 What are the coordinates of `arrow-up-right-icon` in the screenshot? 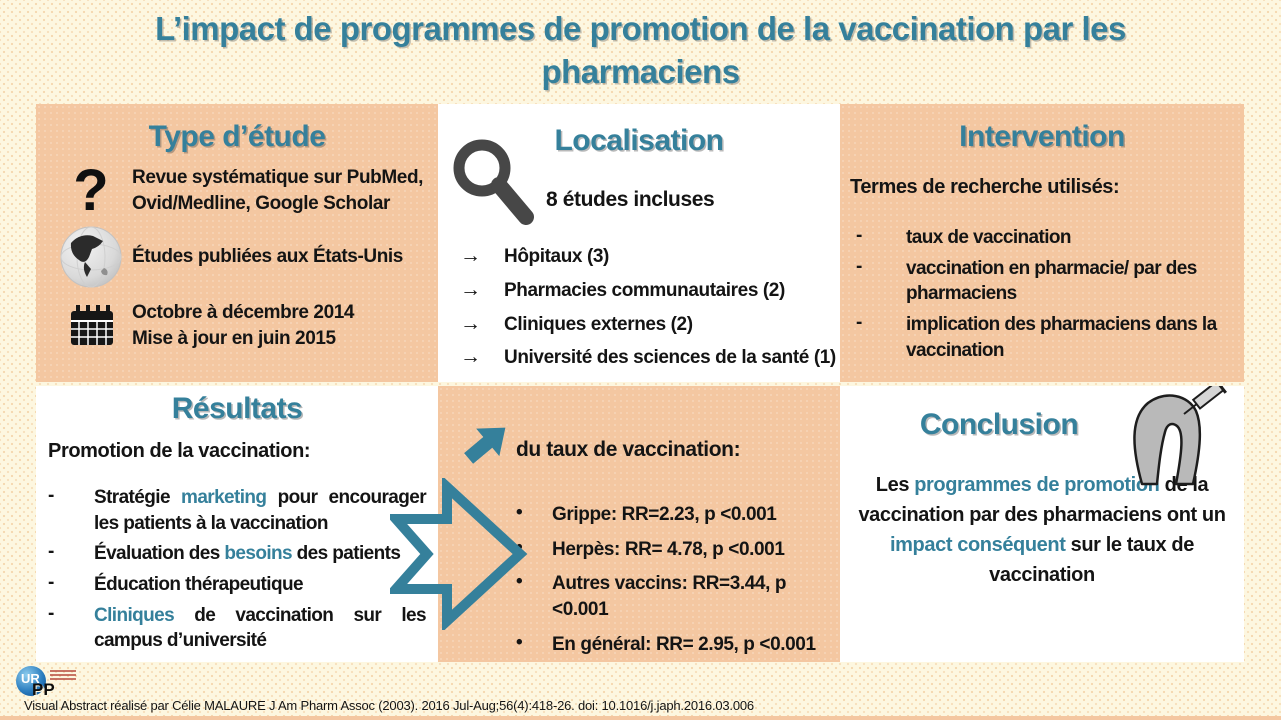 It's located at (485, 445).